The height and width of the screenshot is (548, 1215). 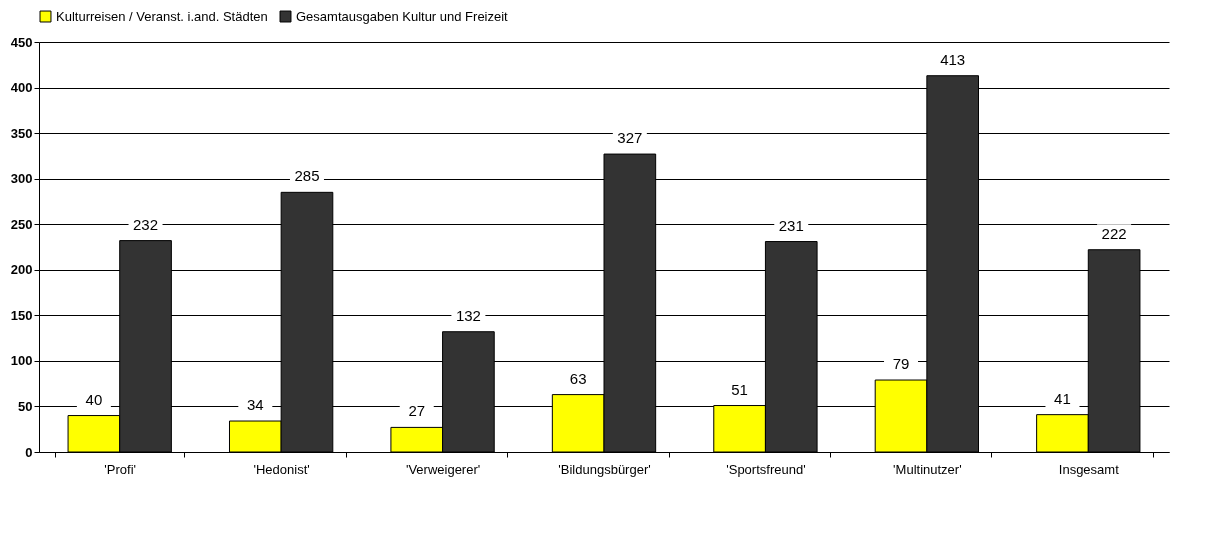 What do you see at coordinates (443, 469) in the screenshot?
I see `x-tick-label: 'Verweigerer'` at bounding box center [443, 469].